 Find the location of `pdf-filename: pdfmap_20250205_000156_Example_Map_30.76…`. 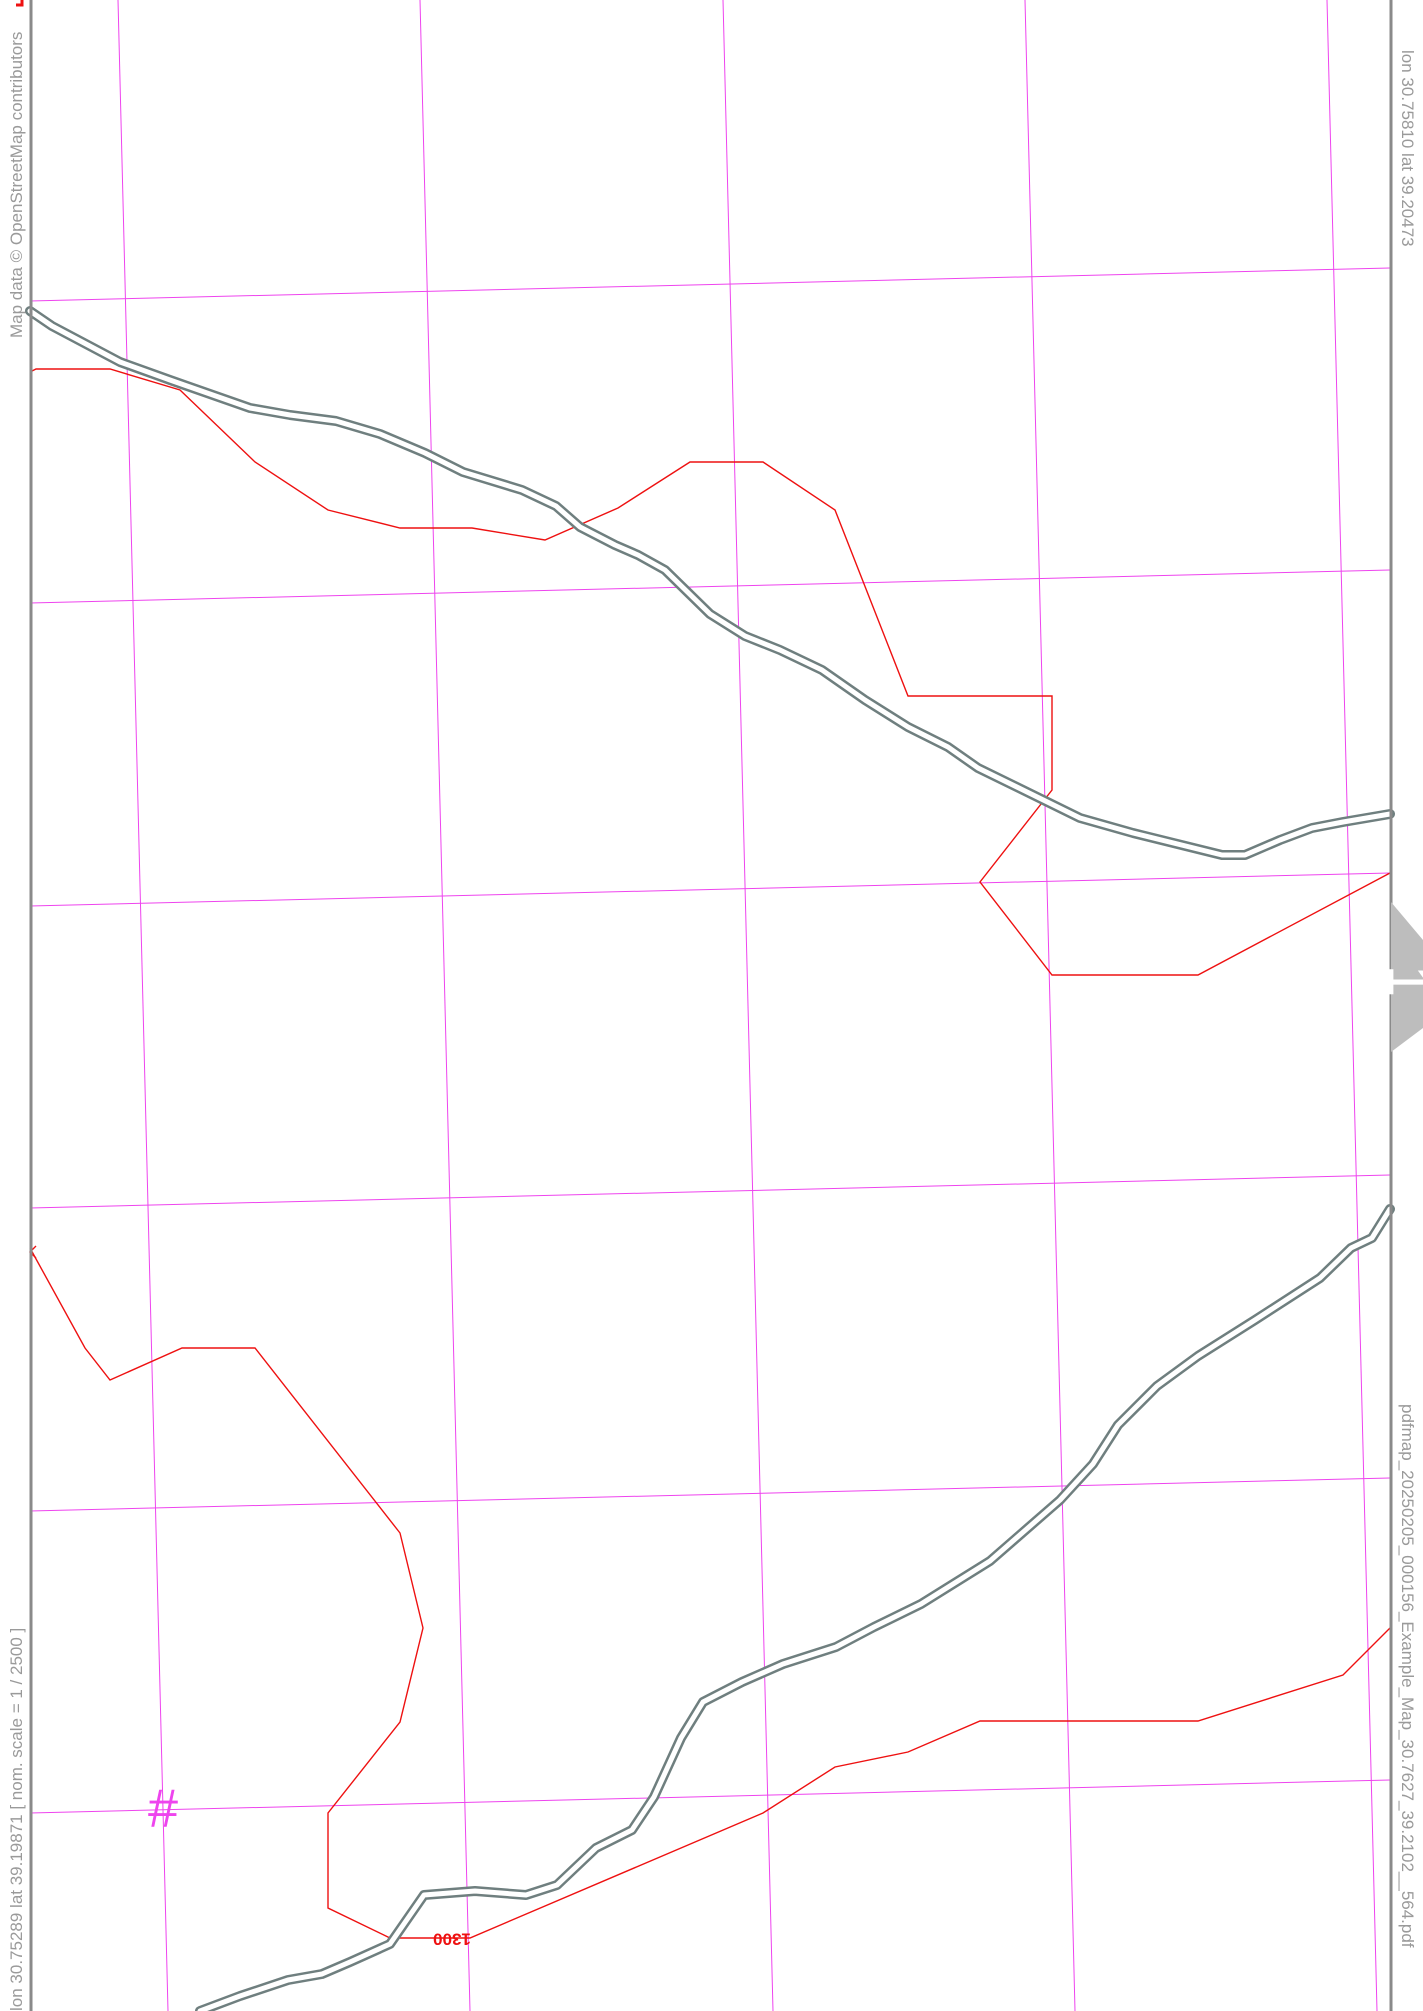

pdf-filename: pdfmap_20250205_000156_Example_Map_30.76… is located at coordinates (1407, 1676).